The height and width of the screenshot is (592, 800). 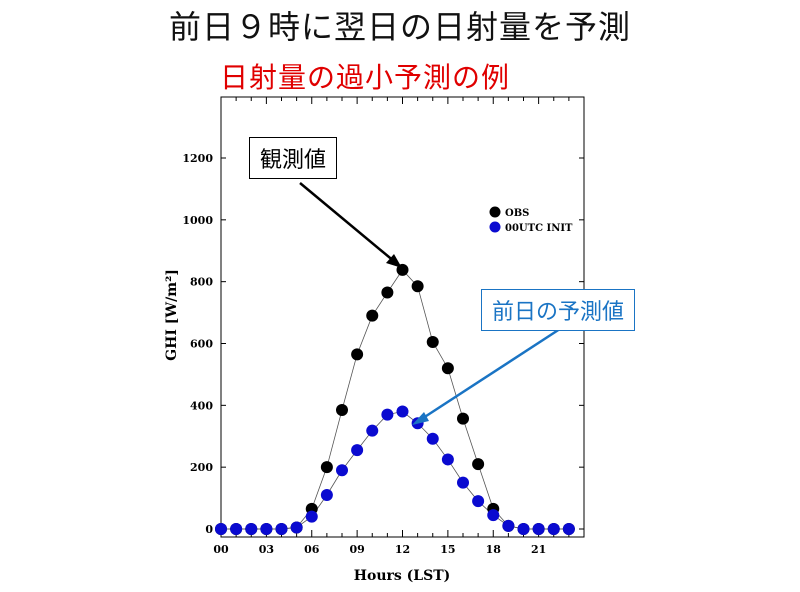 I want to click on forecast-arrow-head, so click(x=420, y=418).